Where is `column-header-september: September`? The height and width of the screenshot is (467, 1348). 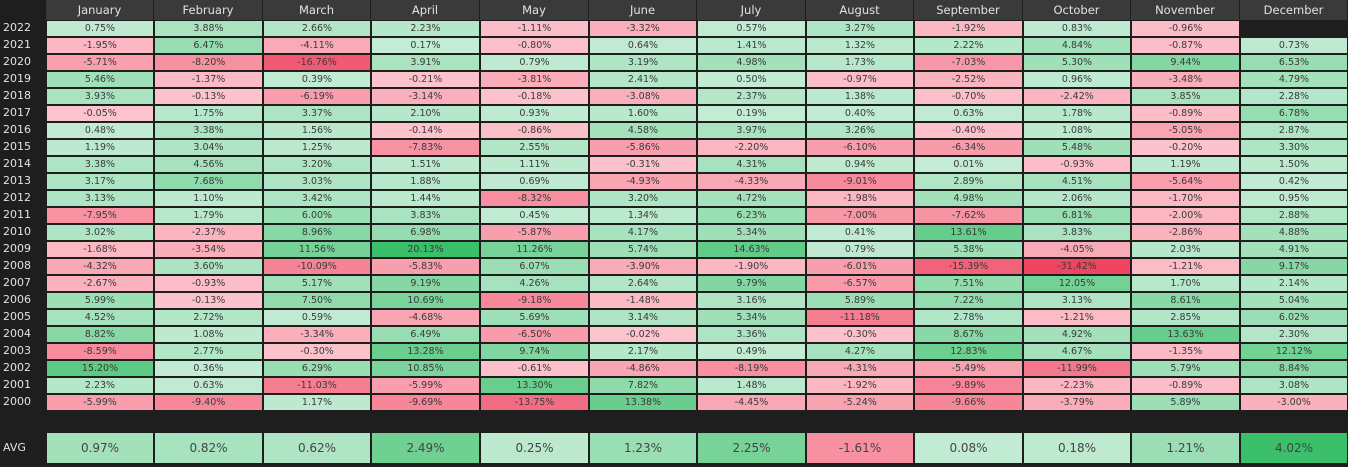
column-header-september: September is located at coordinates (968, 10).